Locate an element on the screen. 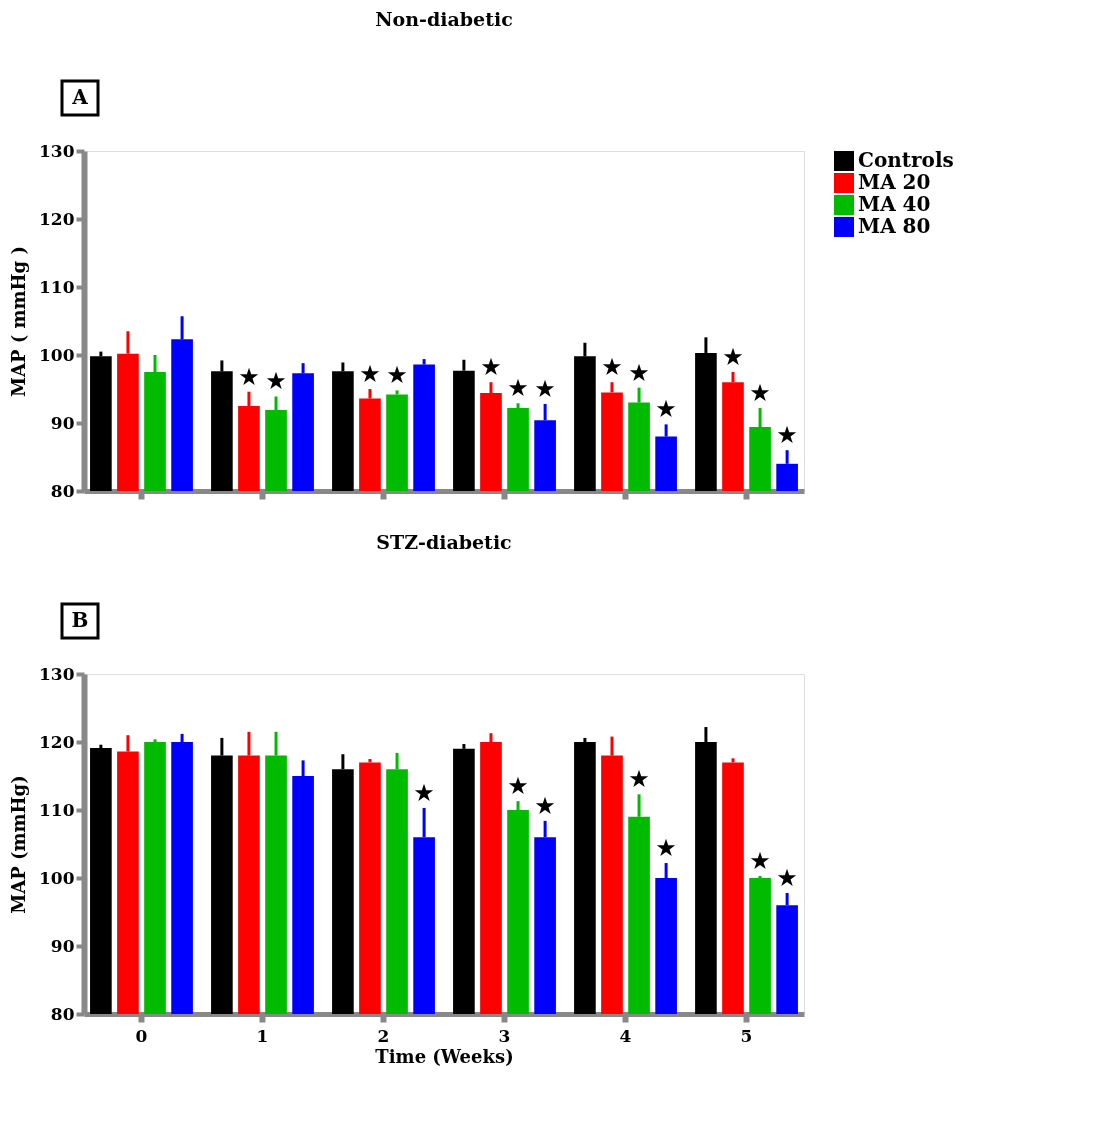 The width and height of the screenshot is (1097, 1123). x-tick-label: 2 is located at coordinates (383, 1035).